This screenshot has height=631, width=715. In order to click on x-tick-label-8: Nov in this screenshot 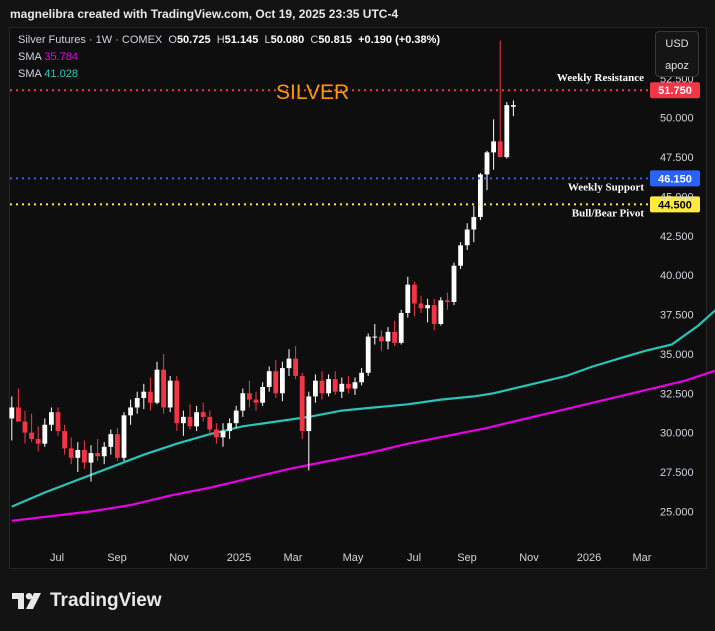, I will do `click(529, 558)`.